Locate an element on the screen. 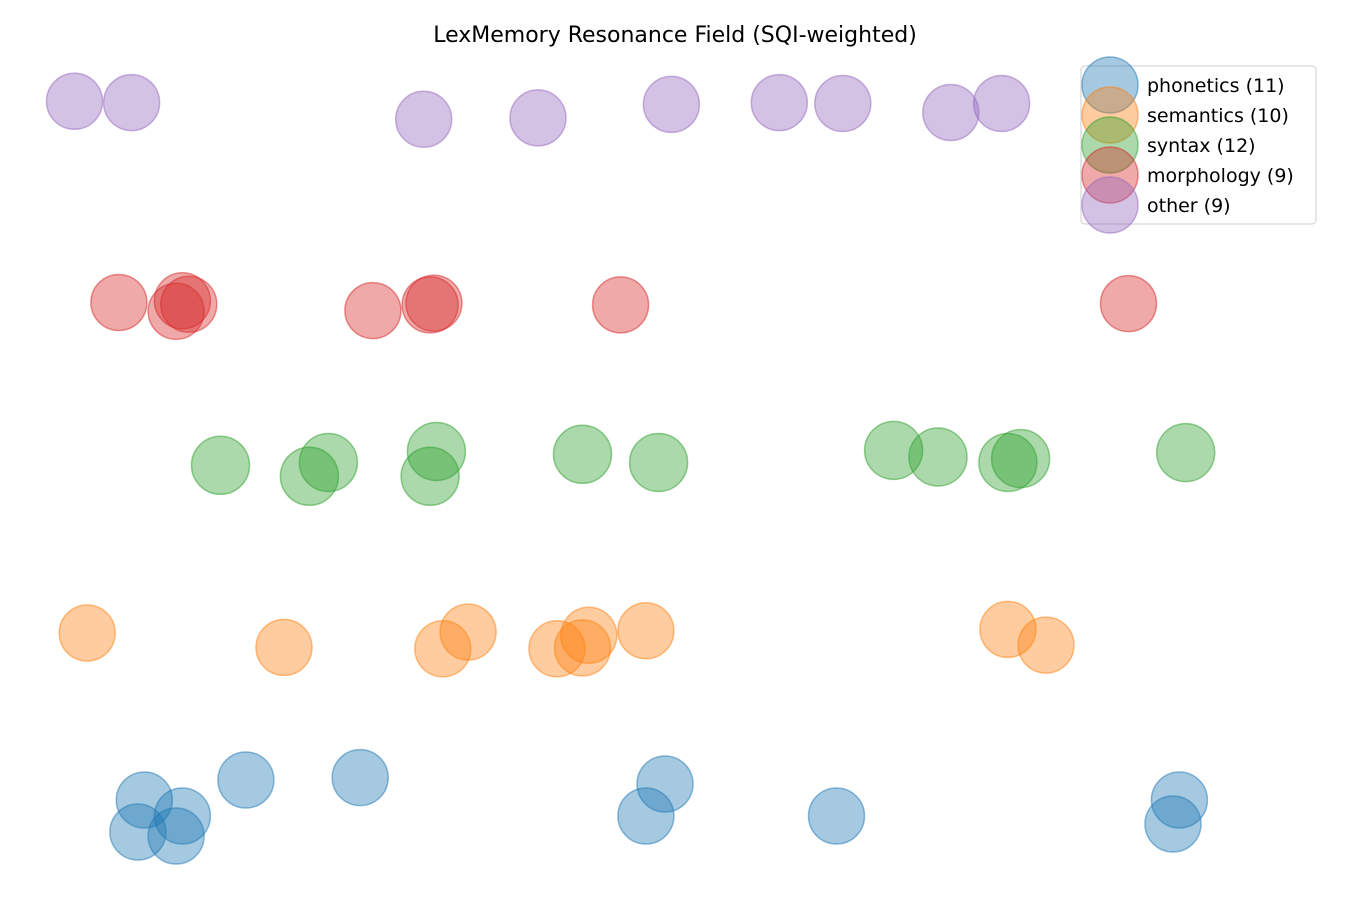 This screenshot has height=900, width=1350. legend-label: other (9) is located at coordinates (1189, 206).